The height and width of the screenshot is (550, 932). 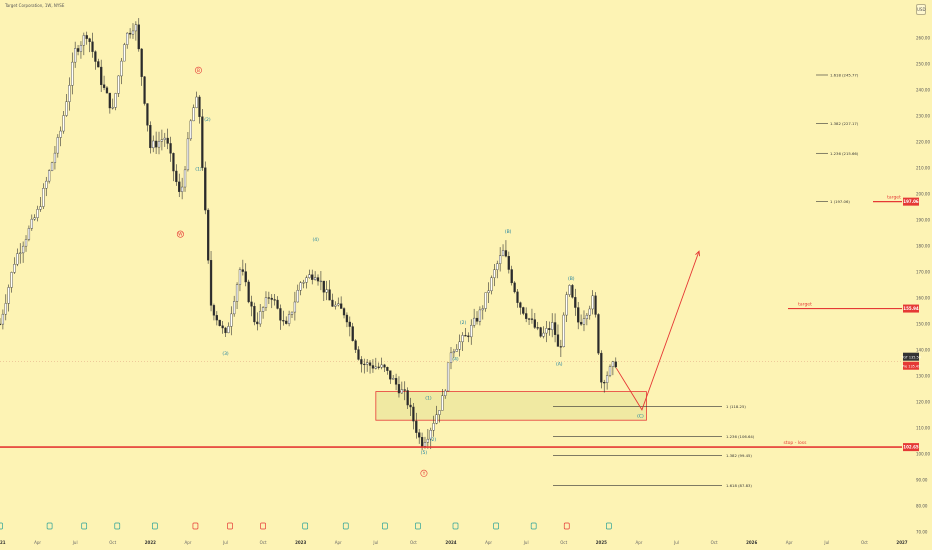 I want to click on wave-label: (A), so click(x=559, y=365).